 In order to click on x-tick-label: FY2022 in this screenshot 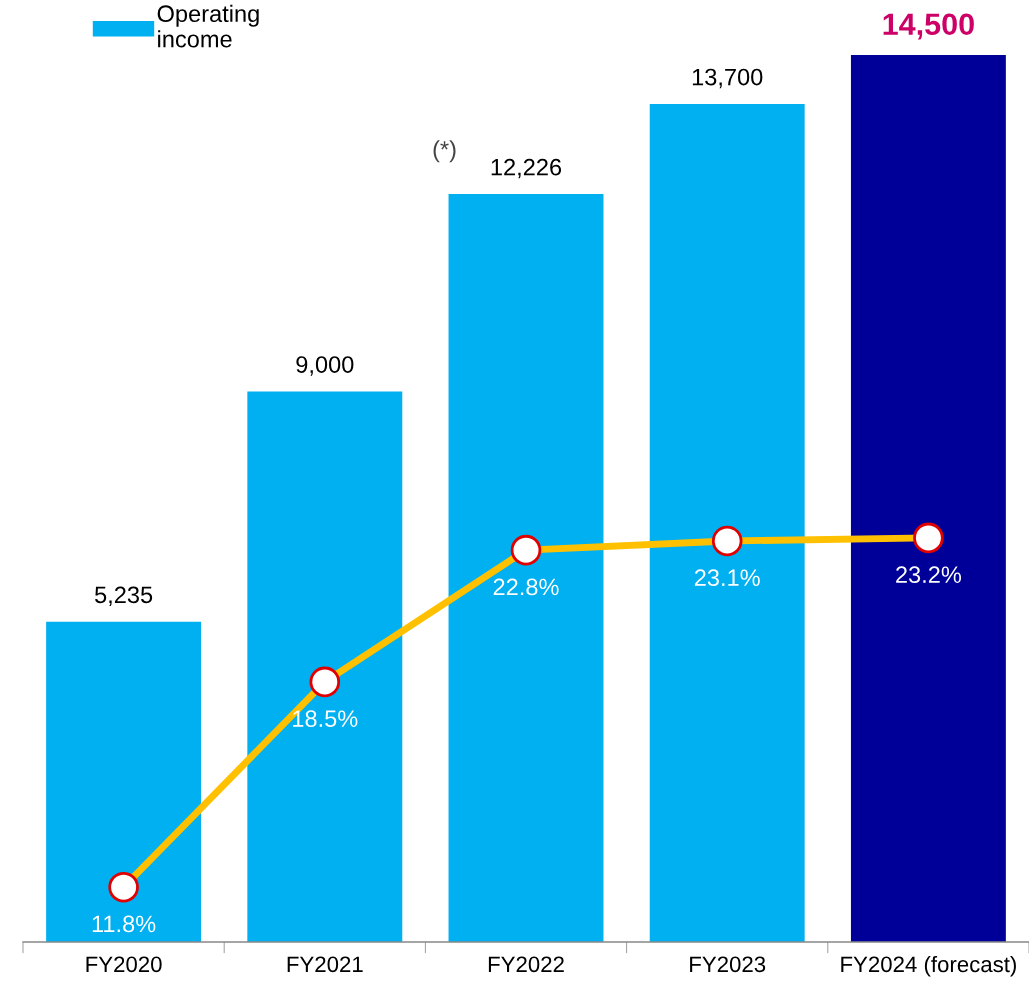, I will do `click(526, 964)`.